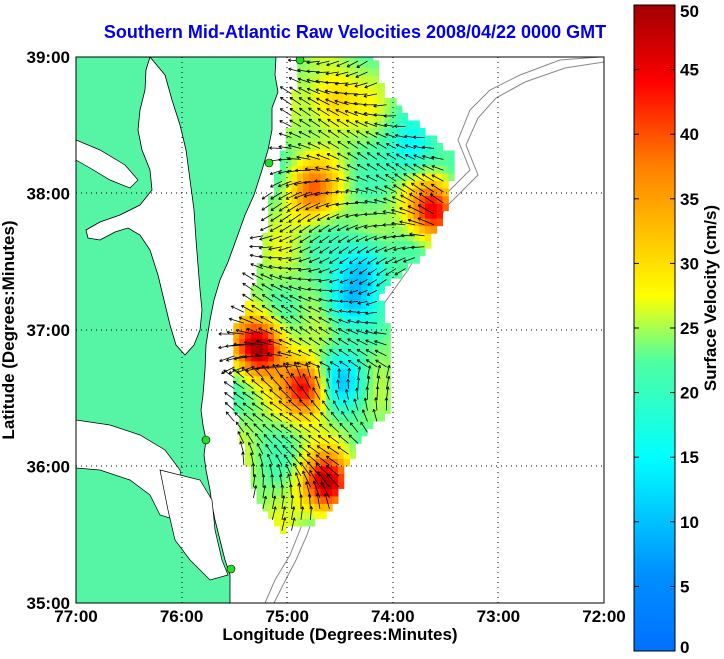 The image size is (724, 659). I want to click on y-tick-label: 38:00, so click(48, 194).